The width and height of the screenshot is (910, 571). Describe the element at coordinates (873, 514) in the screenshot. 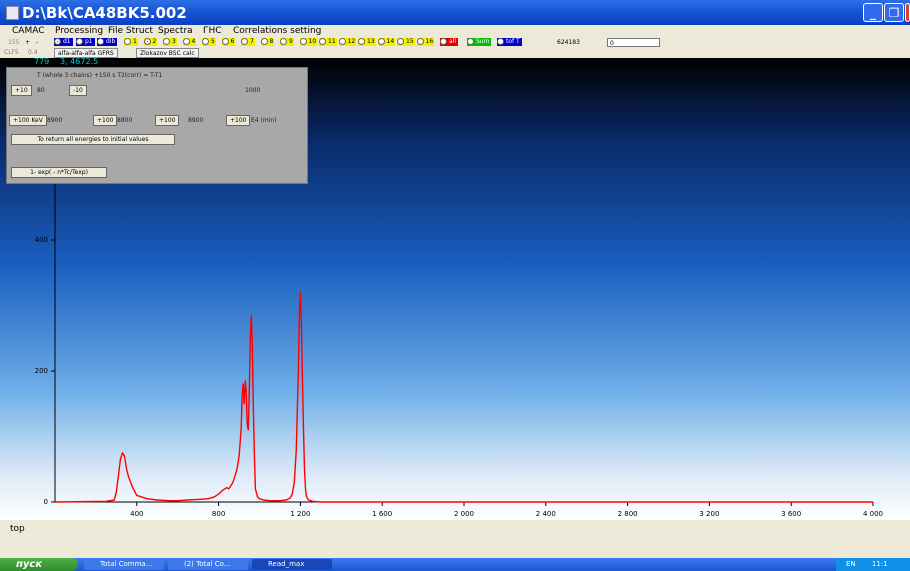

I see `x-tick-label: 4 000` at that location.